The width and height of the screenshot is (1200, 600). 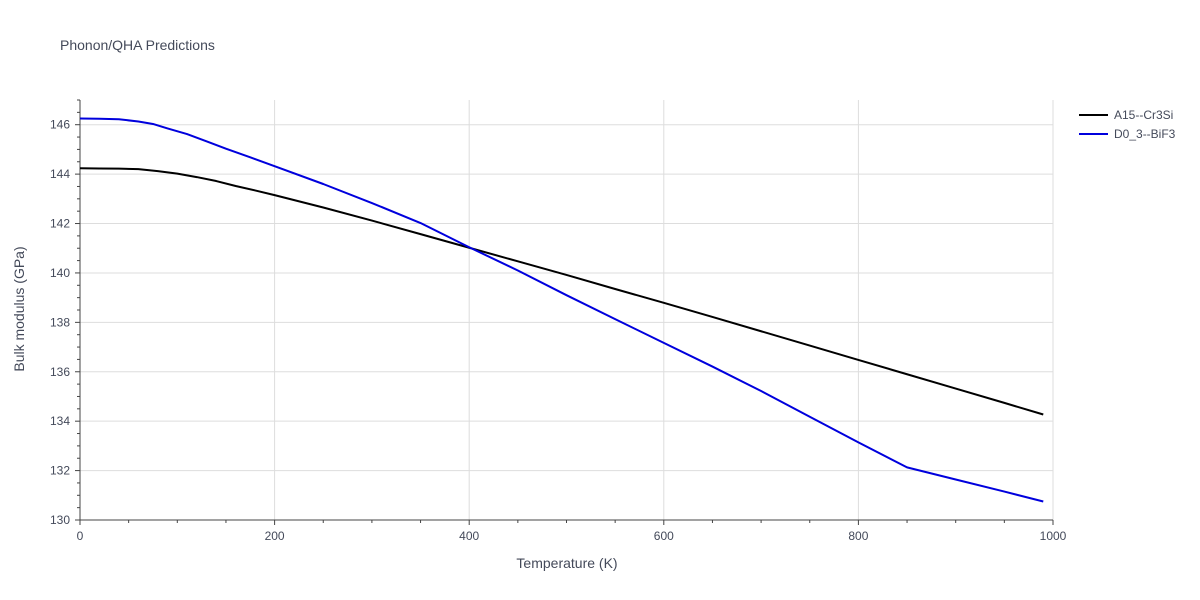 I want to click on y-axis-title: Bulk modulus (GPa), so click(x=19, y=308).